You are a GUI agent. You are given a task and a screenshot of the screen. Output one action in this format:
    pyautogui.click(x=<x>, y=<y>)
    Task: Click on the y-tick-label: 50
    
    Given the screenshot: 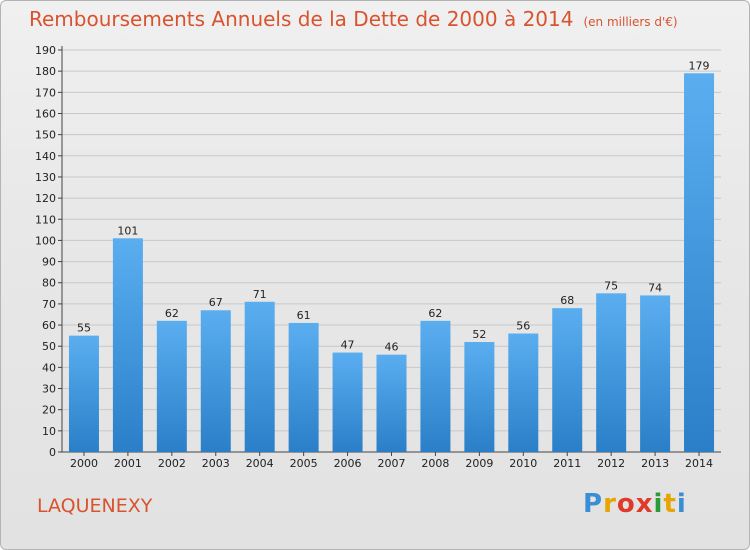 What is the action you would take?
    pyautogui.click(x=49, y=346)
    